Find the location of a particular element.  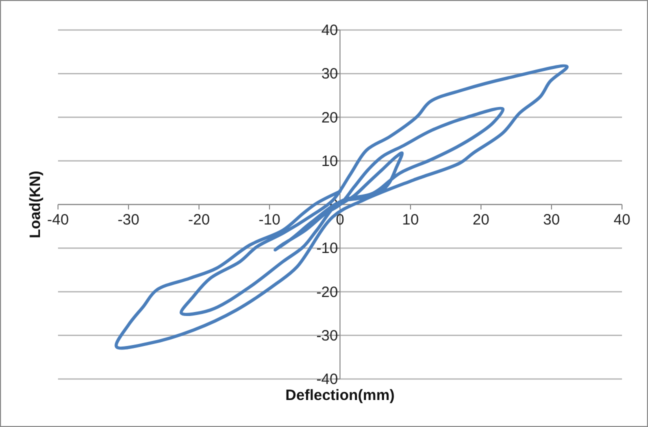

x-tick-label: -40 is located at coordinates (58, 220).